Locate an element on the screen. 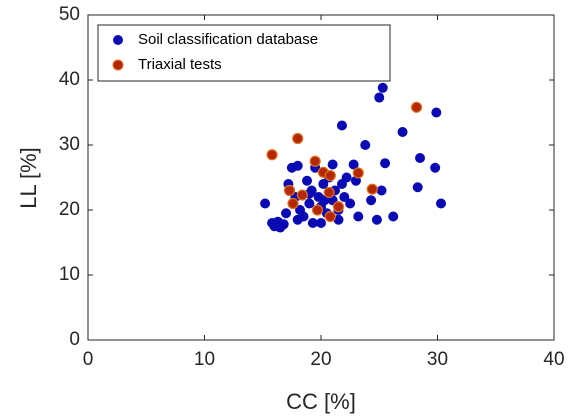  legend-label: Triaxial tests is located at coordinates (180, 64).